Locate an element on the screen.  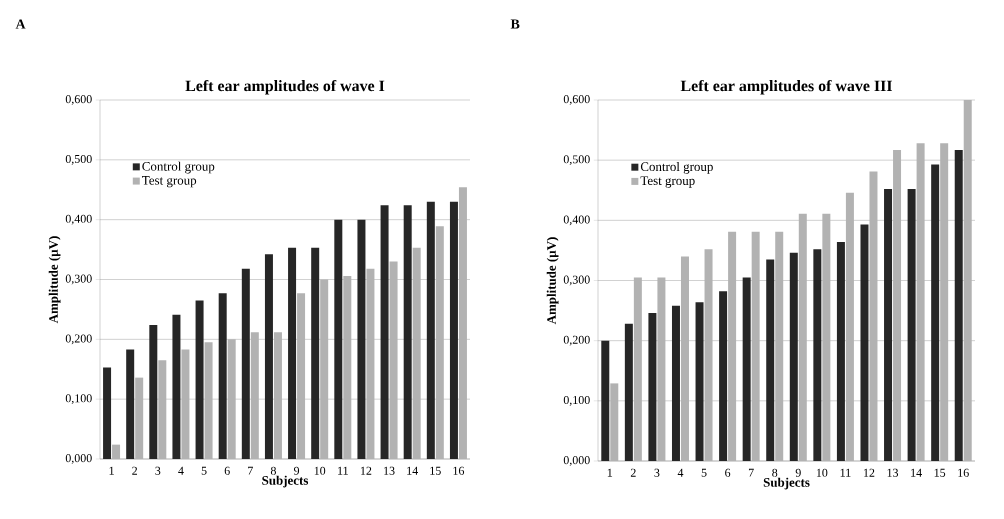
legend-label: Control group is located at coordinates (676, 167).